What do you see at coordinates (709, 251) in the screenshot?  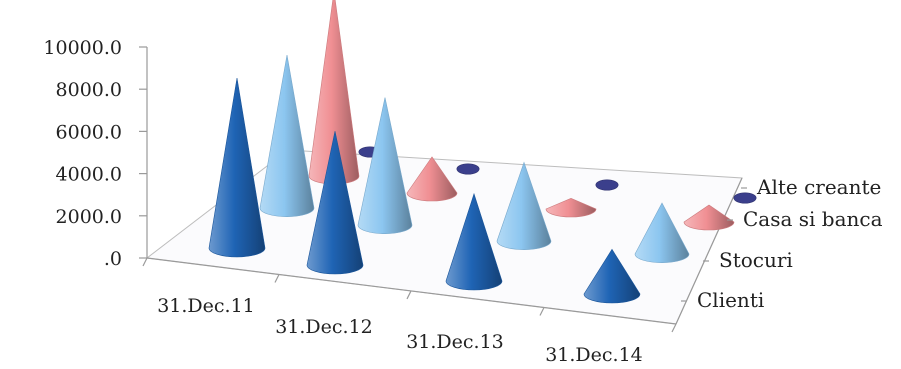 I see `depth-axis-line` at bounding box center [709, 251].